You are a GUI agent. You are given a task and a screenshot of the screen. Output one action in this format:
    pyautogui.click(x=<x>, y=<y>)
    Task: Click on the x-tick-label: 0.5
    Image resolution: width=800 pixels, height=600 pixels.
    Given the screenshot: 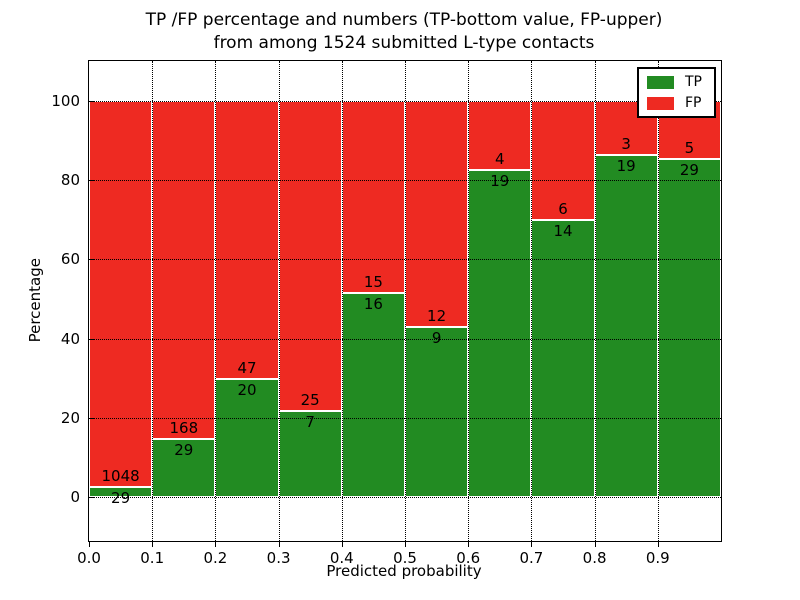 What is the action you would take?
    pyautogui.click(x=405, y=558)
    